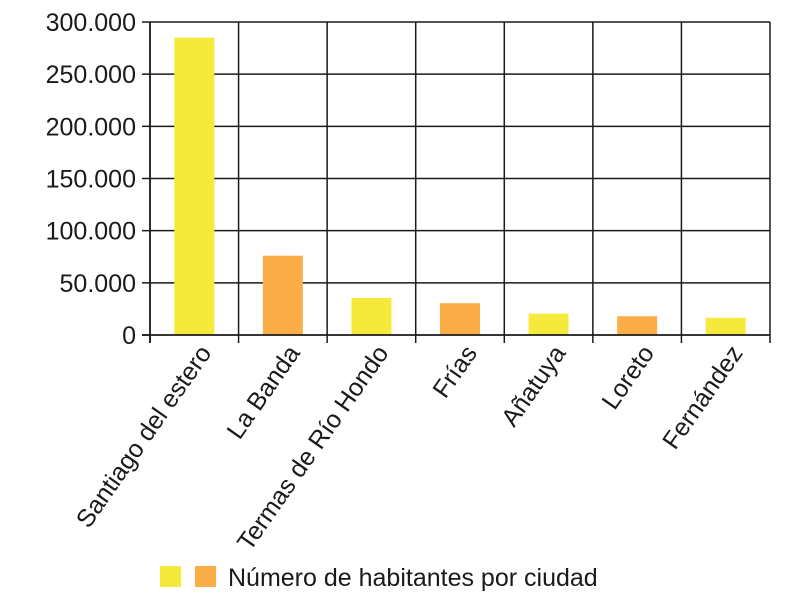  What do you see at coordinates (91, 23) in the screenshot?
I see `y-tick-label-6: 300.000` at bounding box center [91, 23].